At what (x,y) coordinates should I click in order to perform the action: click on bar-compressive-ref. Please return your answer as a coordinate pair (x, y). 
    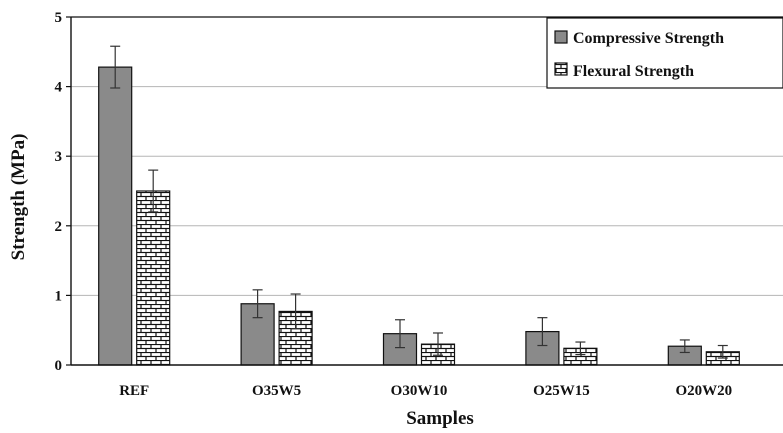
    Looking at the image, I should click on (115, 216).